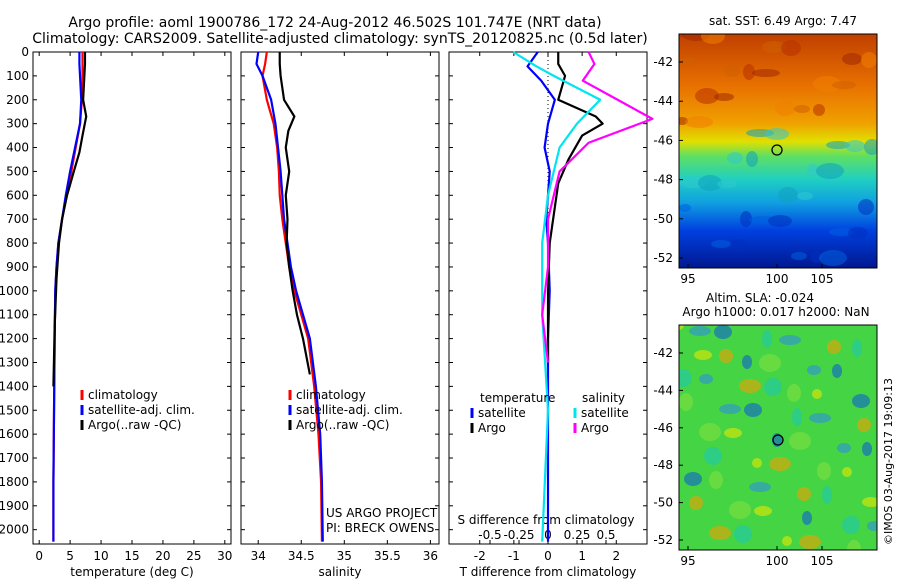  I want to click on lat-tick-label: -48, so click(663, 465).